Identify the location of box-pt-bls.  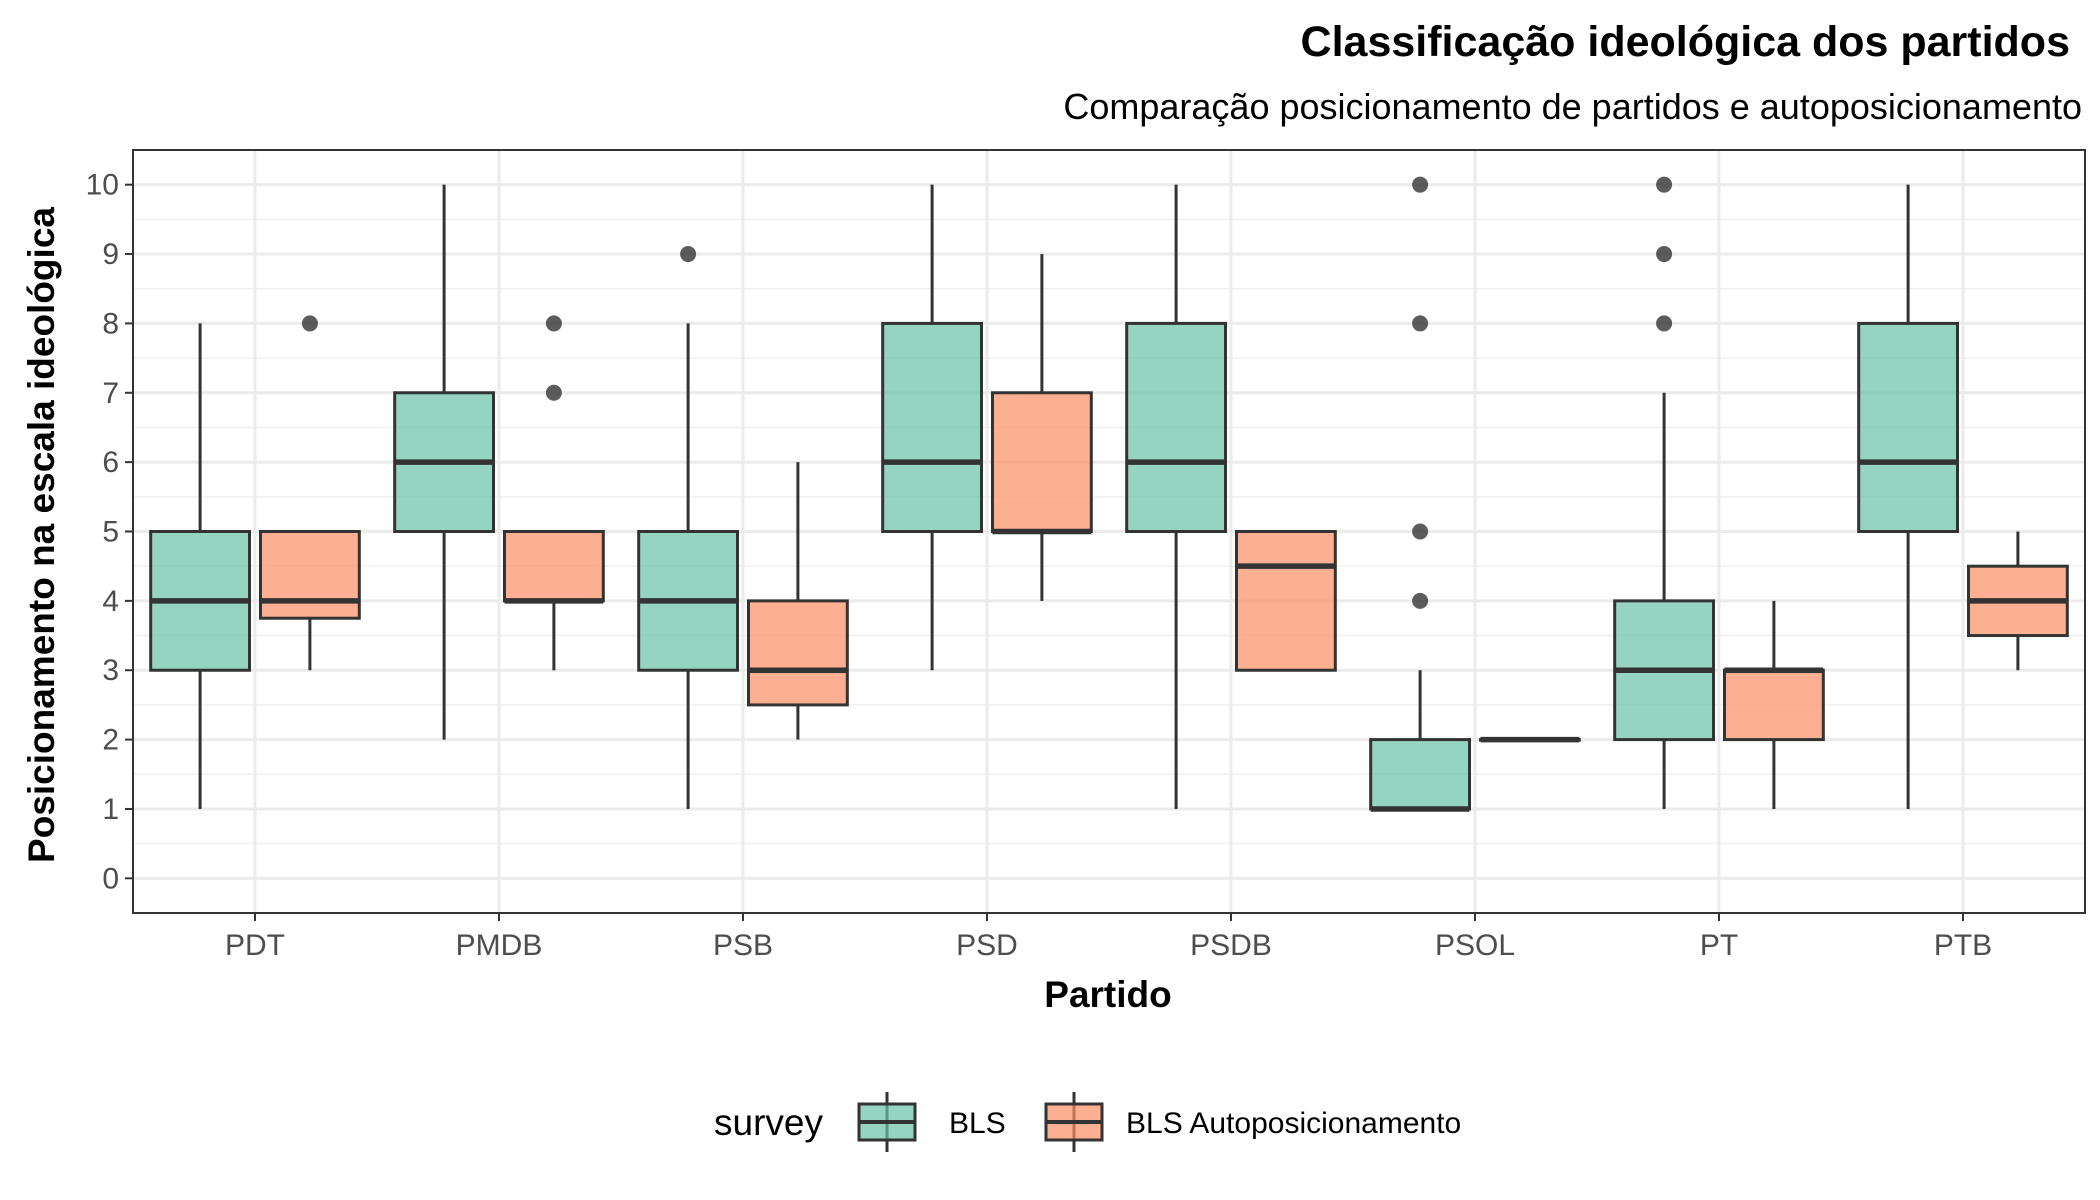
(1664, 492).